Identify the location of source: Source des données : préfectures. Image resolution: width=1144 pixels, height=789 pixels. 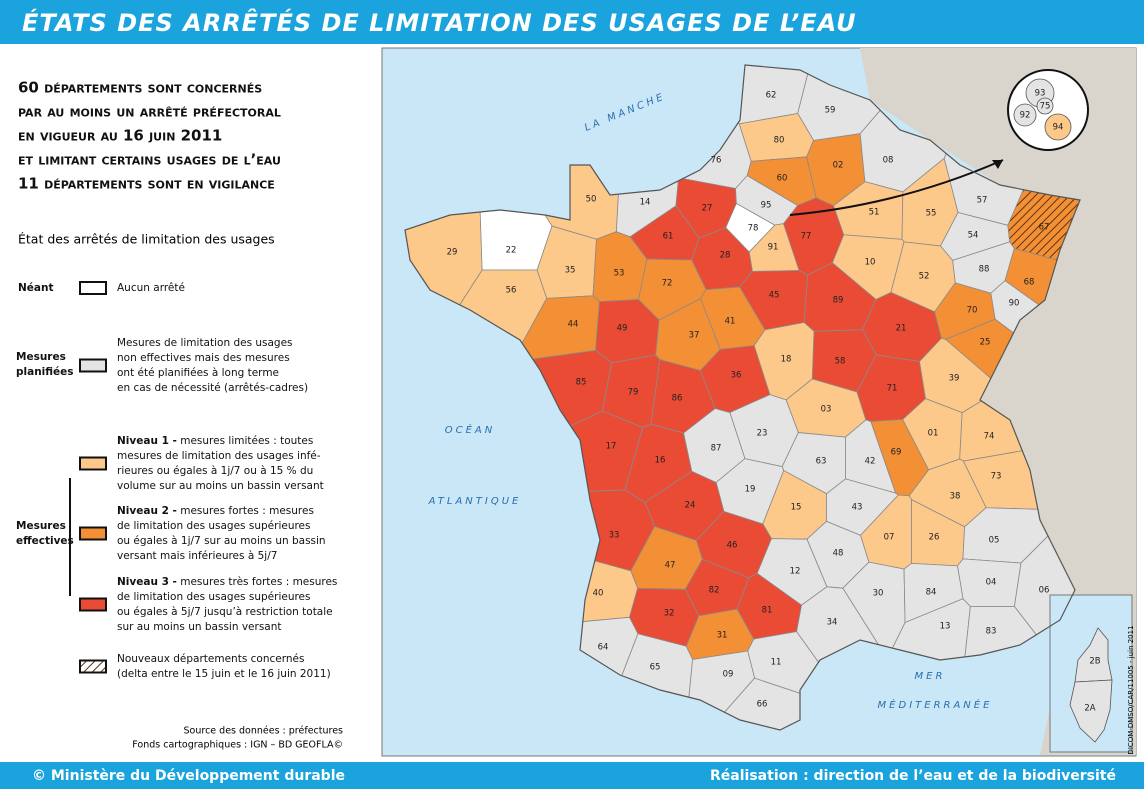
(264, 731).